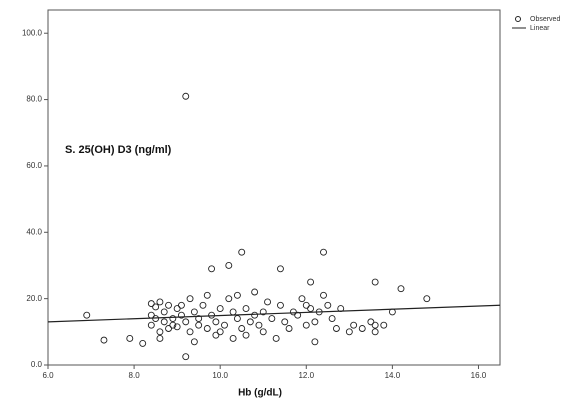 The image size is (586, 403). I want to click on fit-line, so click(274, 313).